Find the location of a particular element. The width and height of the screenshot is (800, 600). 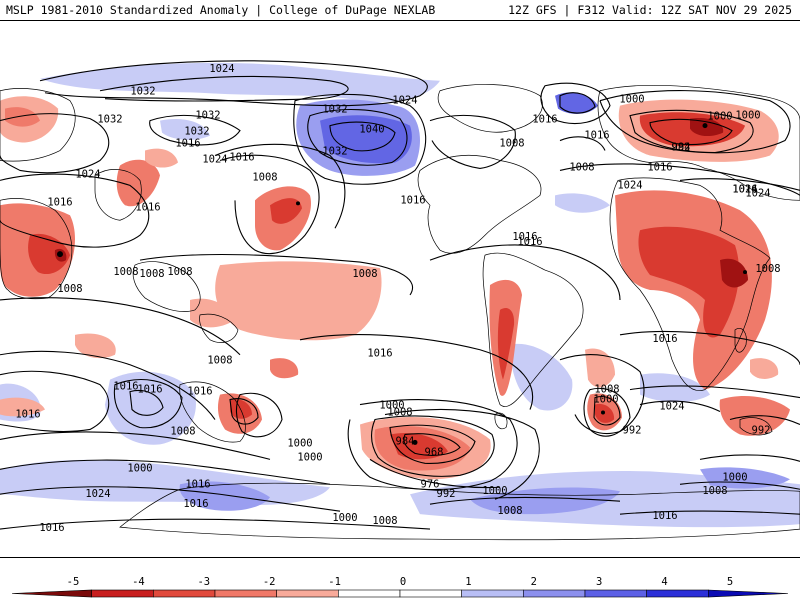

isobar-label: 968 is located at coordinates (434, 452).